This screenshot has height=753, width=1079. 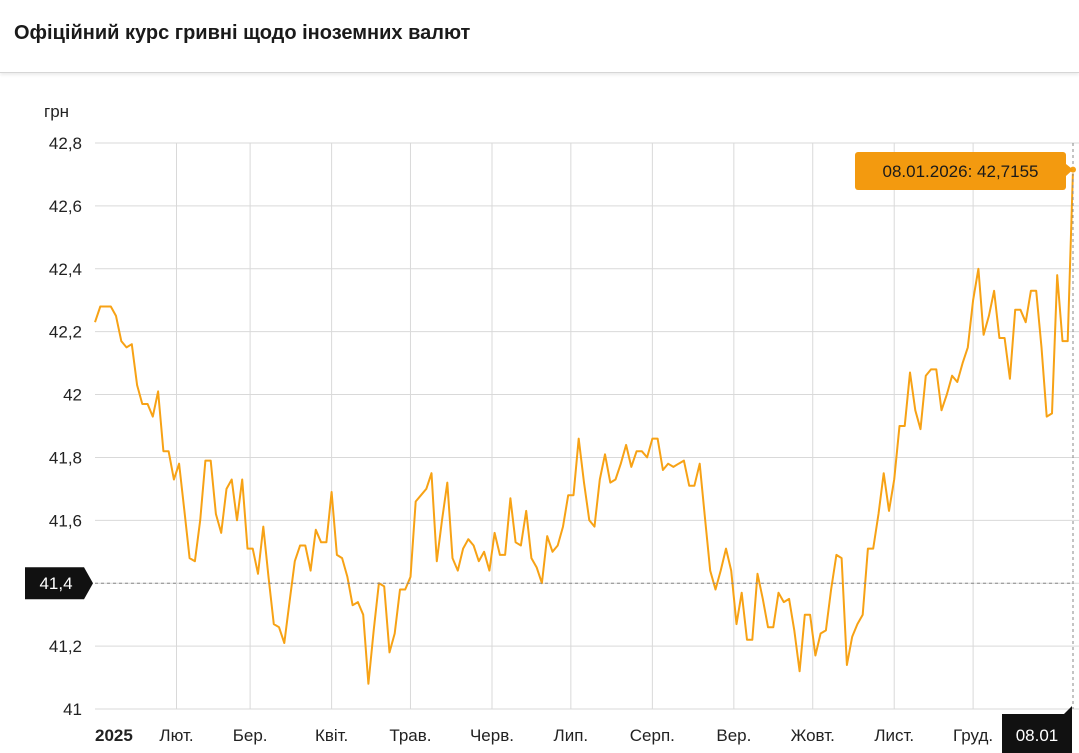 What do you see at coordinates (65, 269) in the screenshot?
I see `y-tick-label: 42,4` at bounding box center [65, 269].